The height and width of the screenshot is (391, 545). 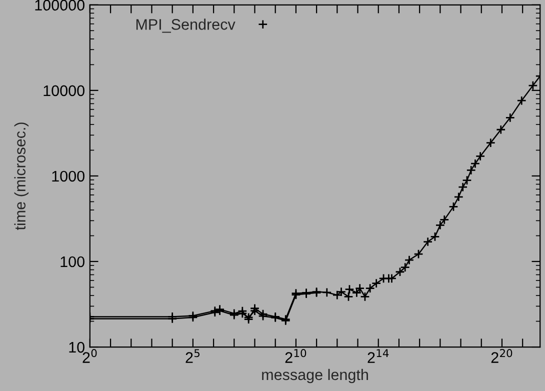 What do you see at coordinates (76, 347) in the screenshot?
I see `y-tick-label: 10` at bounding box center [76, 347].